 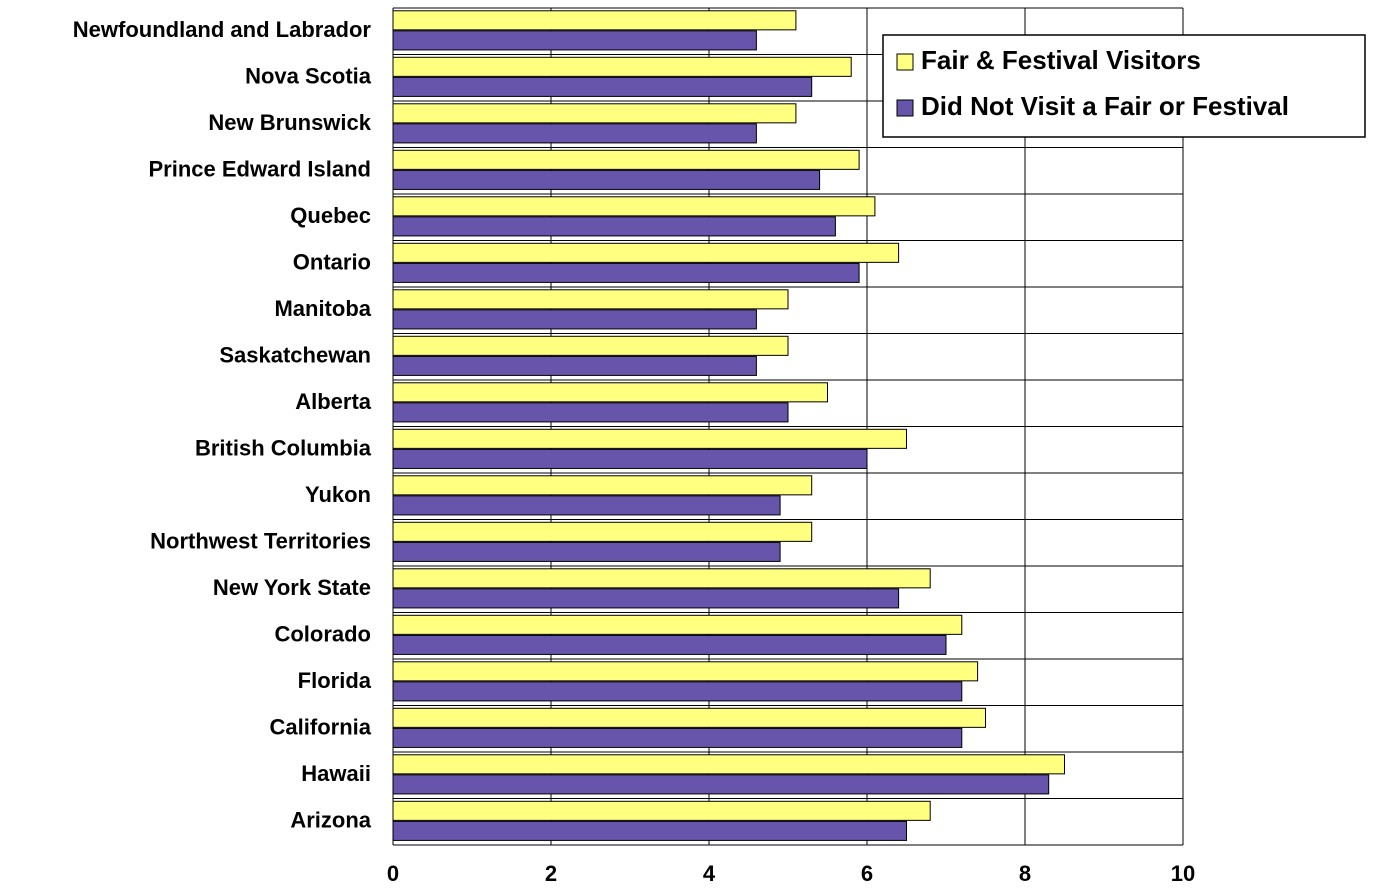 I want to click on x-tick-label: 2, so click(x=551, y=873).